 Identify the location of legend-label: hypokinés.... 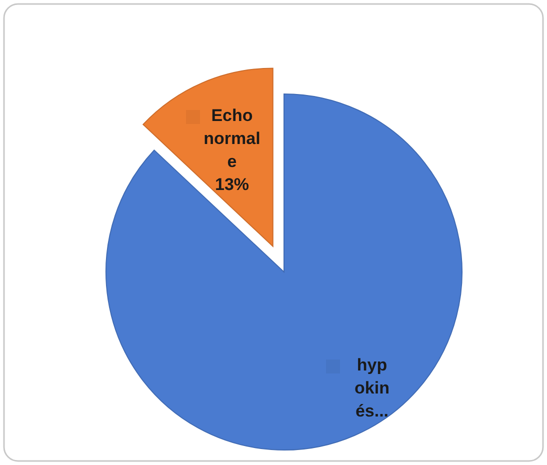
(372, 388).